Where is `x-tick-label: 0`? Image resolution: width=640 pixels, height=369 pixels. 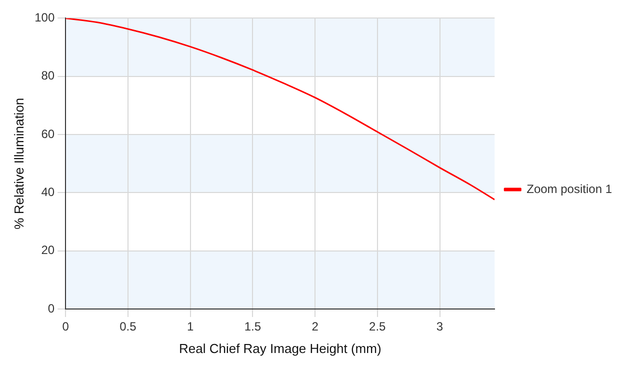 x-tick-label: 0 is located at coordinates (66, 327).